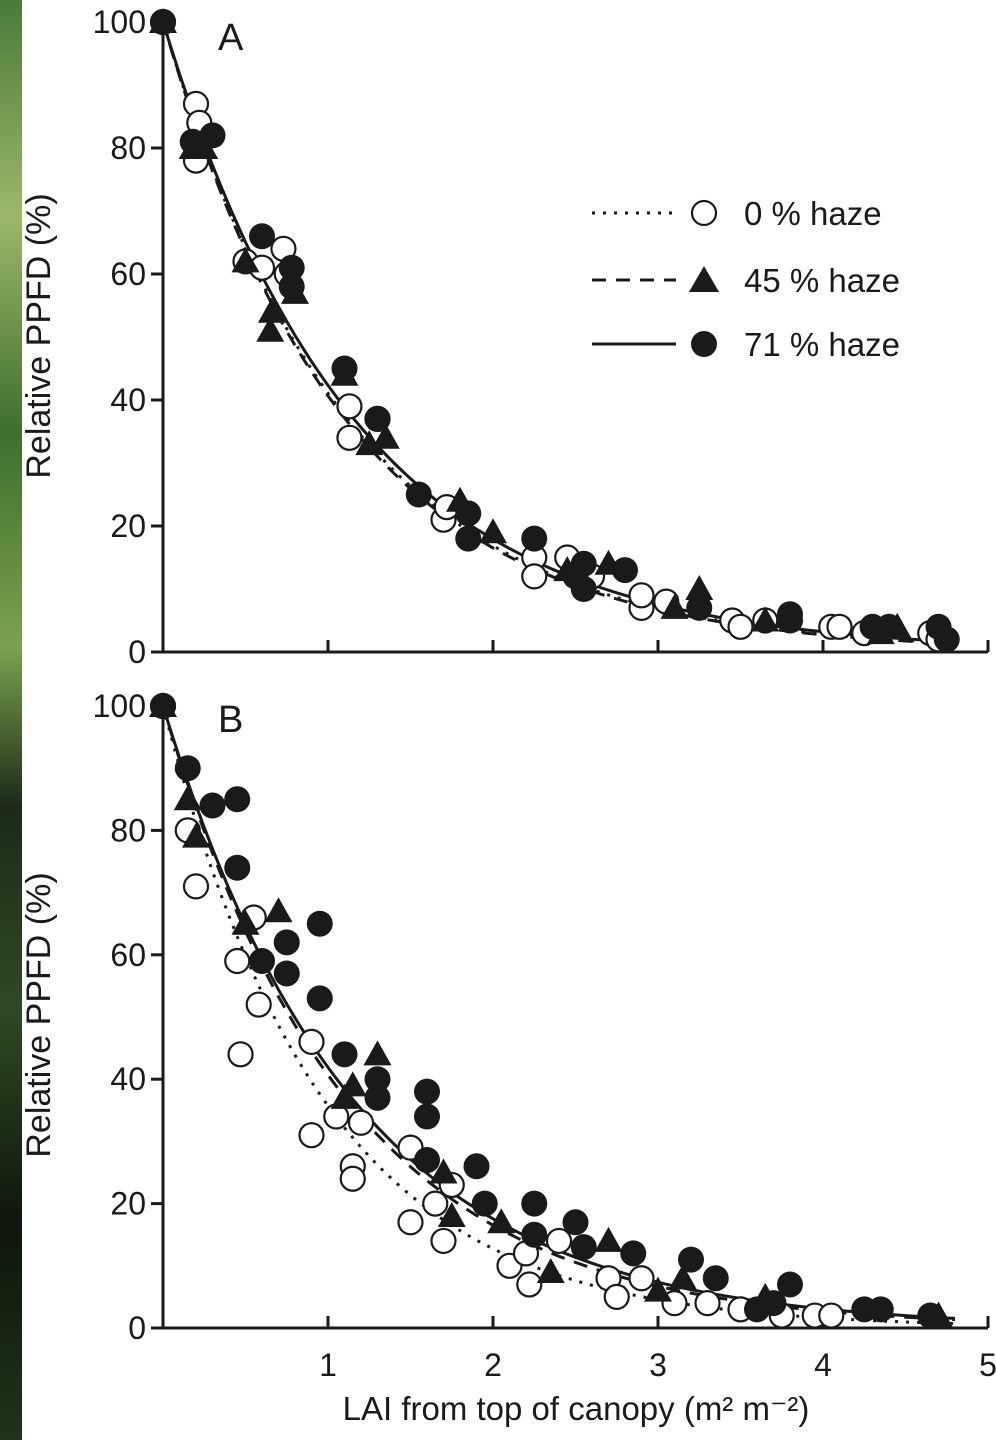 This screenshot has width=996, height=1445. I want to click on legend-label-0-haze: 0 % haze, so click(813, 213).